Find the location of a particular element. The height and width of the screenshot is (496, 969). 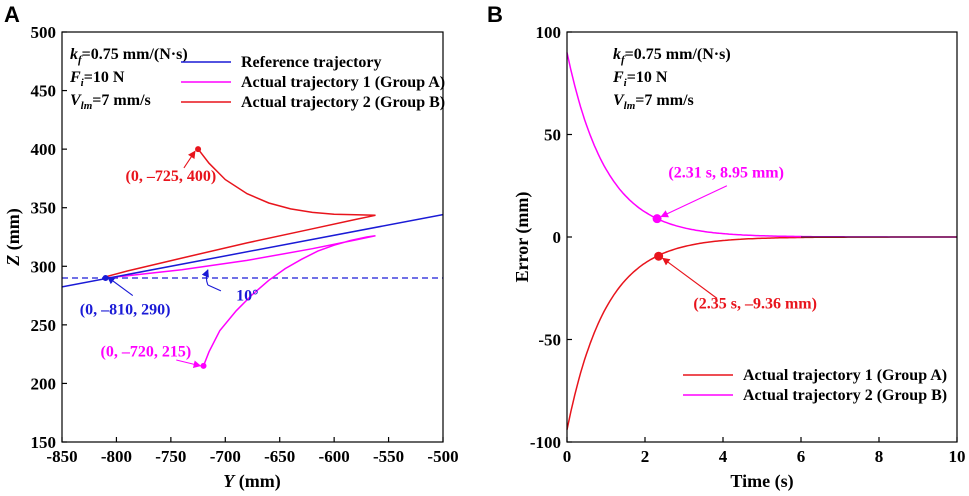

a-ytick-label: 150 is located at coordinates (44, 442).